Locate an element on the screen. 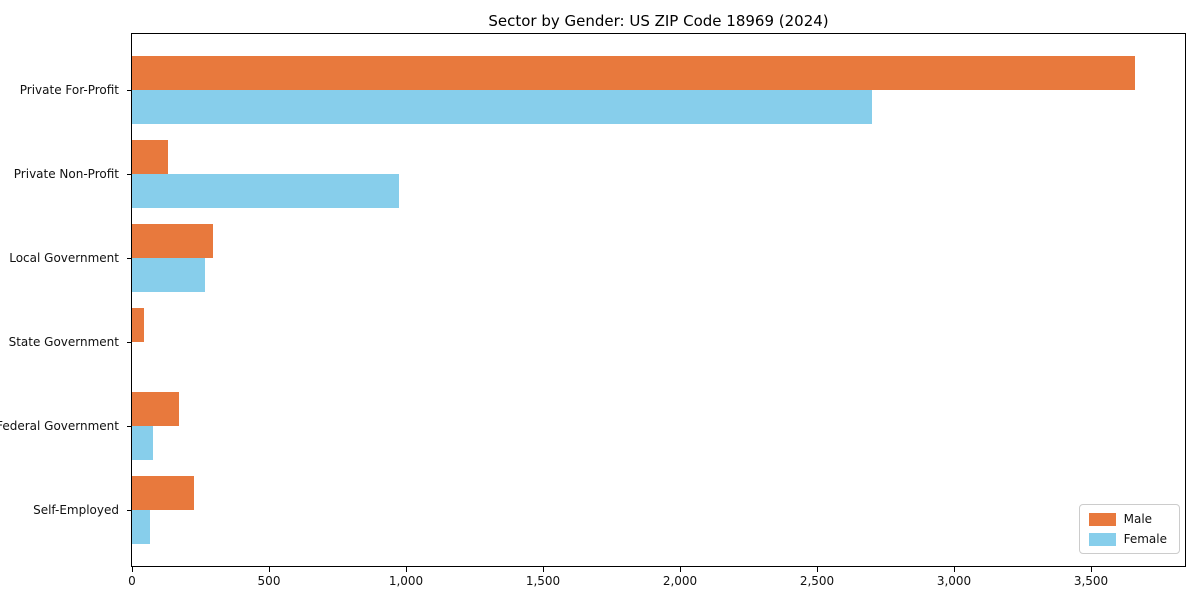 The width and height of the screenshot is (1200, 600). legend-item-male: Male is located at coordinates (1127, 519).